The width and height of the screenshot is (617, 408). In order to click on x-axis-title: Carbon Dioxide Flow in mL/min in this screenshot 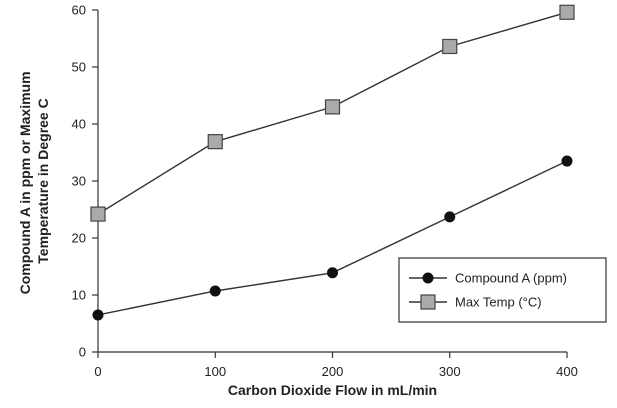, I will do `click(332, 390)`.